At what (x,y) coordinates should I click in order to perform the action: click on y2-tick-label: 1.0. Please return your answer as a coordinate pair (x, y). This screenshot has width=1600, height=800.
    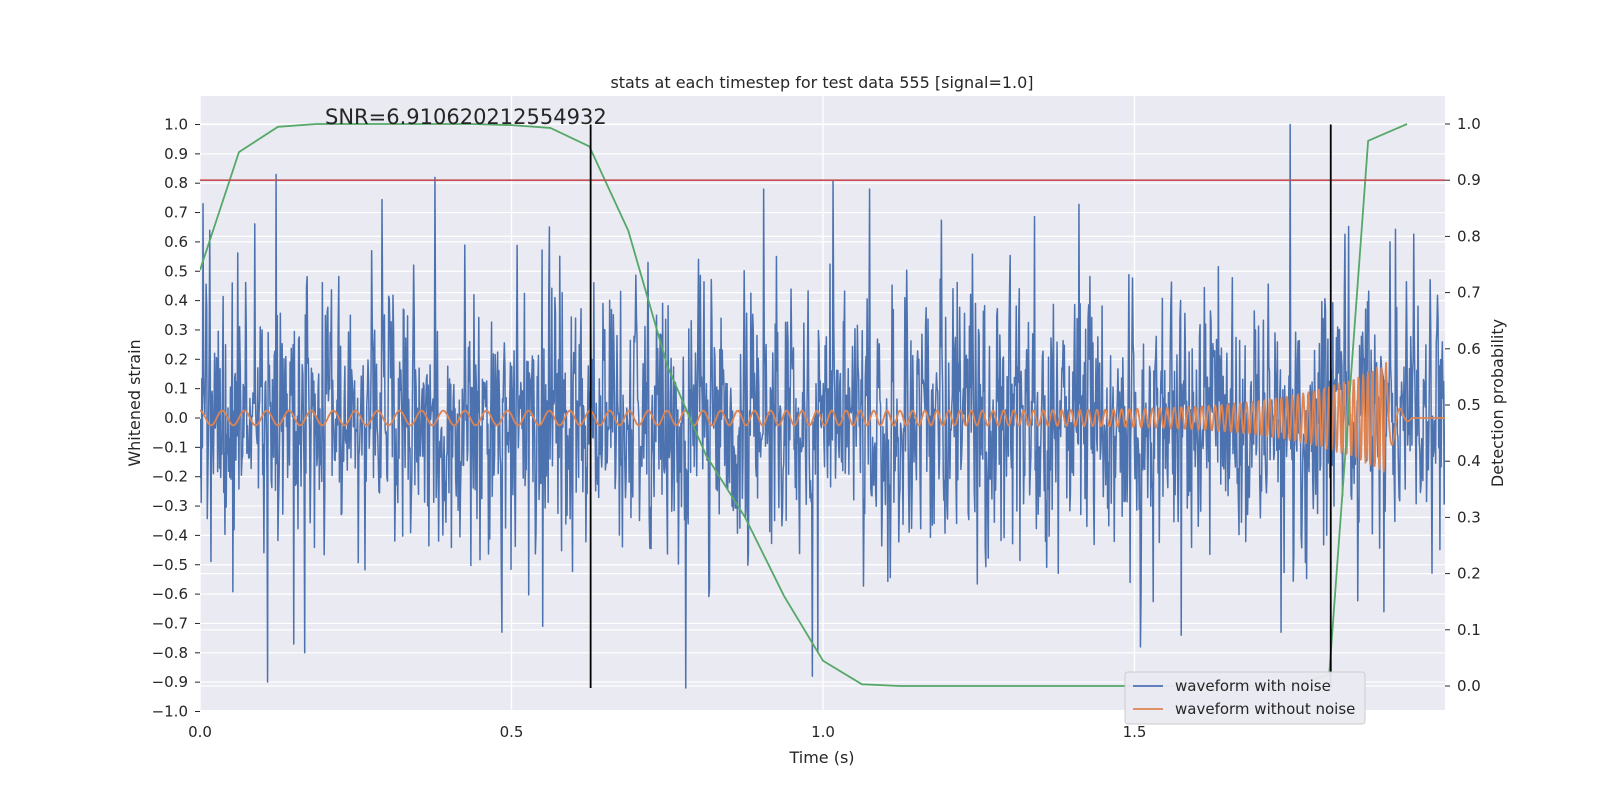
    Looking at the image, I should click on (1469, 124).